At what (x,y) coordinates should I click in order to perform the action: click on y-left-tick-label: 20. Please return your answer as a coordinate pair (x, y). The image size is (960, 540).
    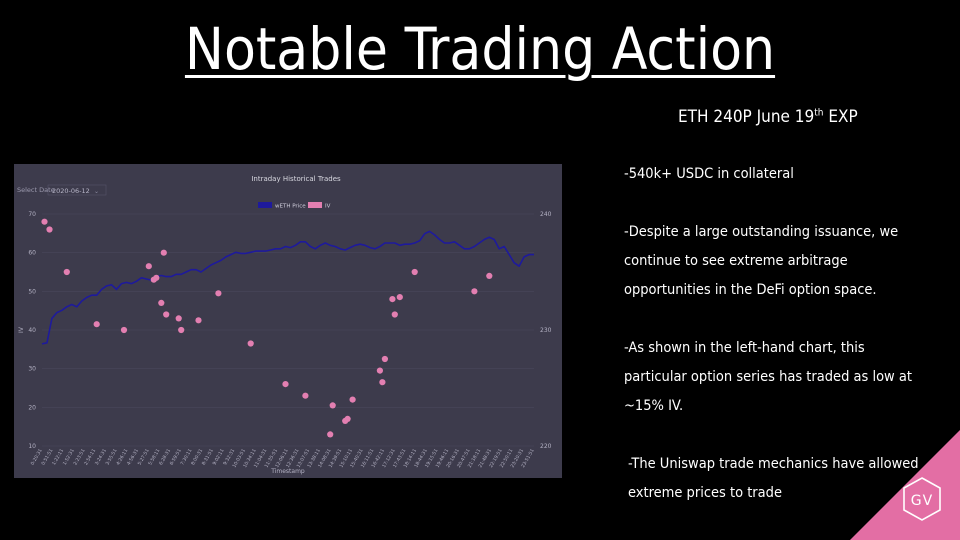
    Looking at the image, I should click on (32, 407).